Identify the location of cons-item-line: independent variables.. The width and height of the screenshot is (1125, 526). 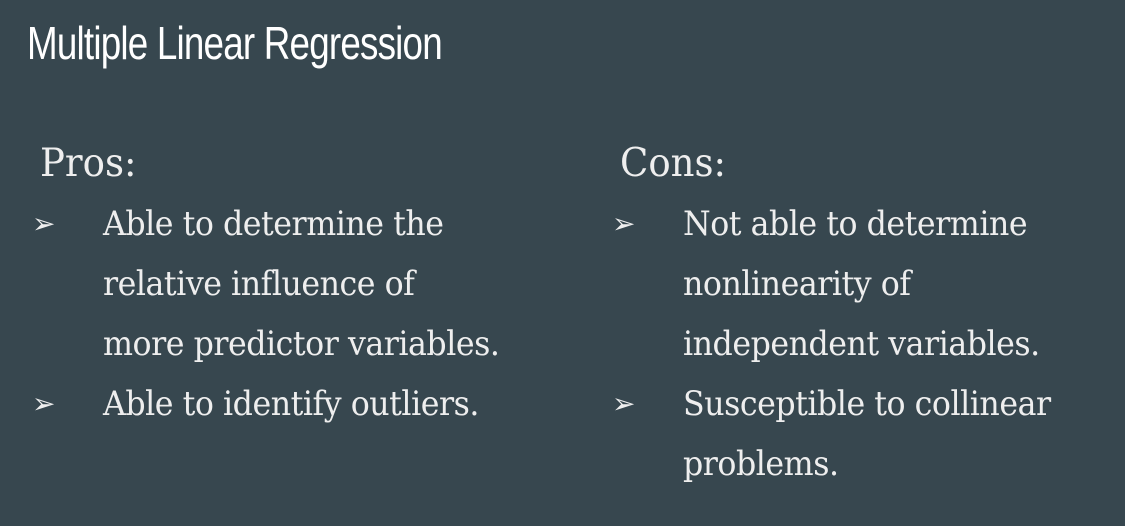
(861, 344).